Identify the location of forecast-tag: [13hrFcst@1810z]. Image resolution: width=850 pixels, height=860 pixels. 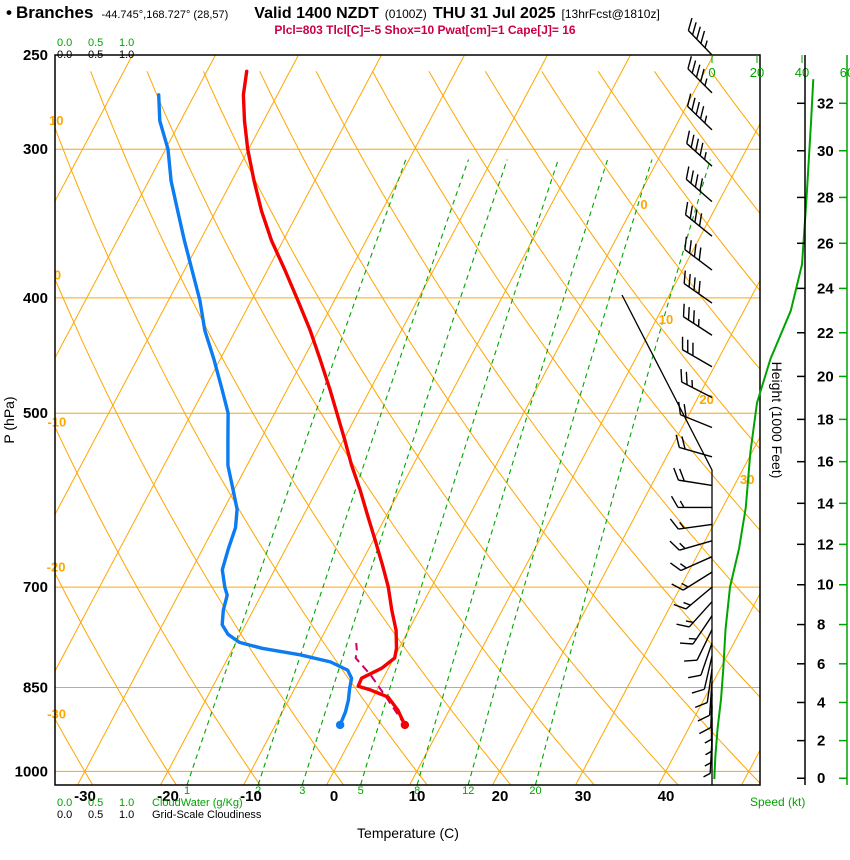
(610, 14).